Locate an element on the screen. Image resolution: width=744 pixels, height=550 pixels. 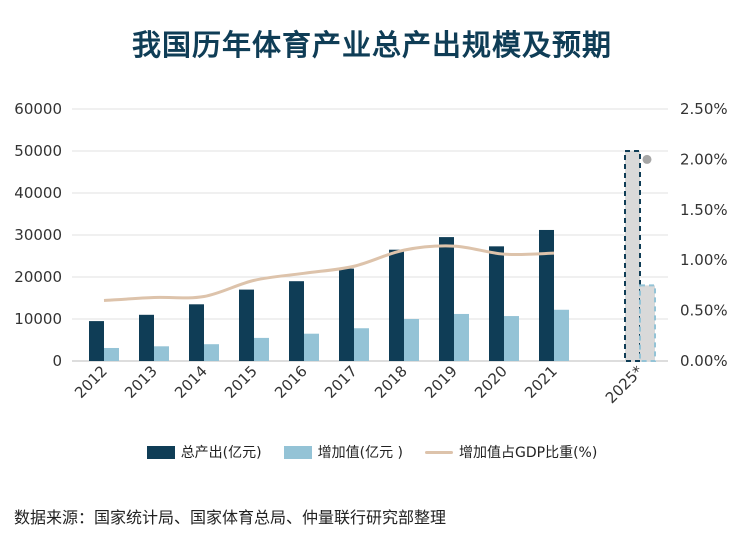
y-right-tick-label: 1.00% is located at coordinates (704, 260).